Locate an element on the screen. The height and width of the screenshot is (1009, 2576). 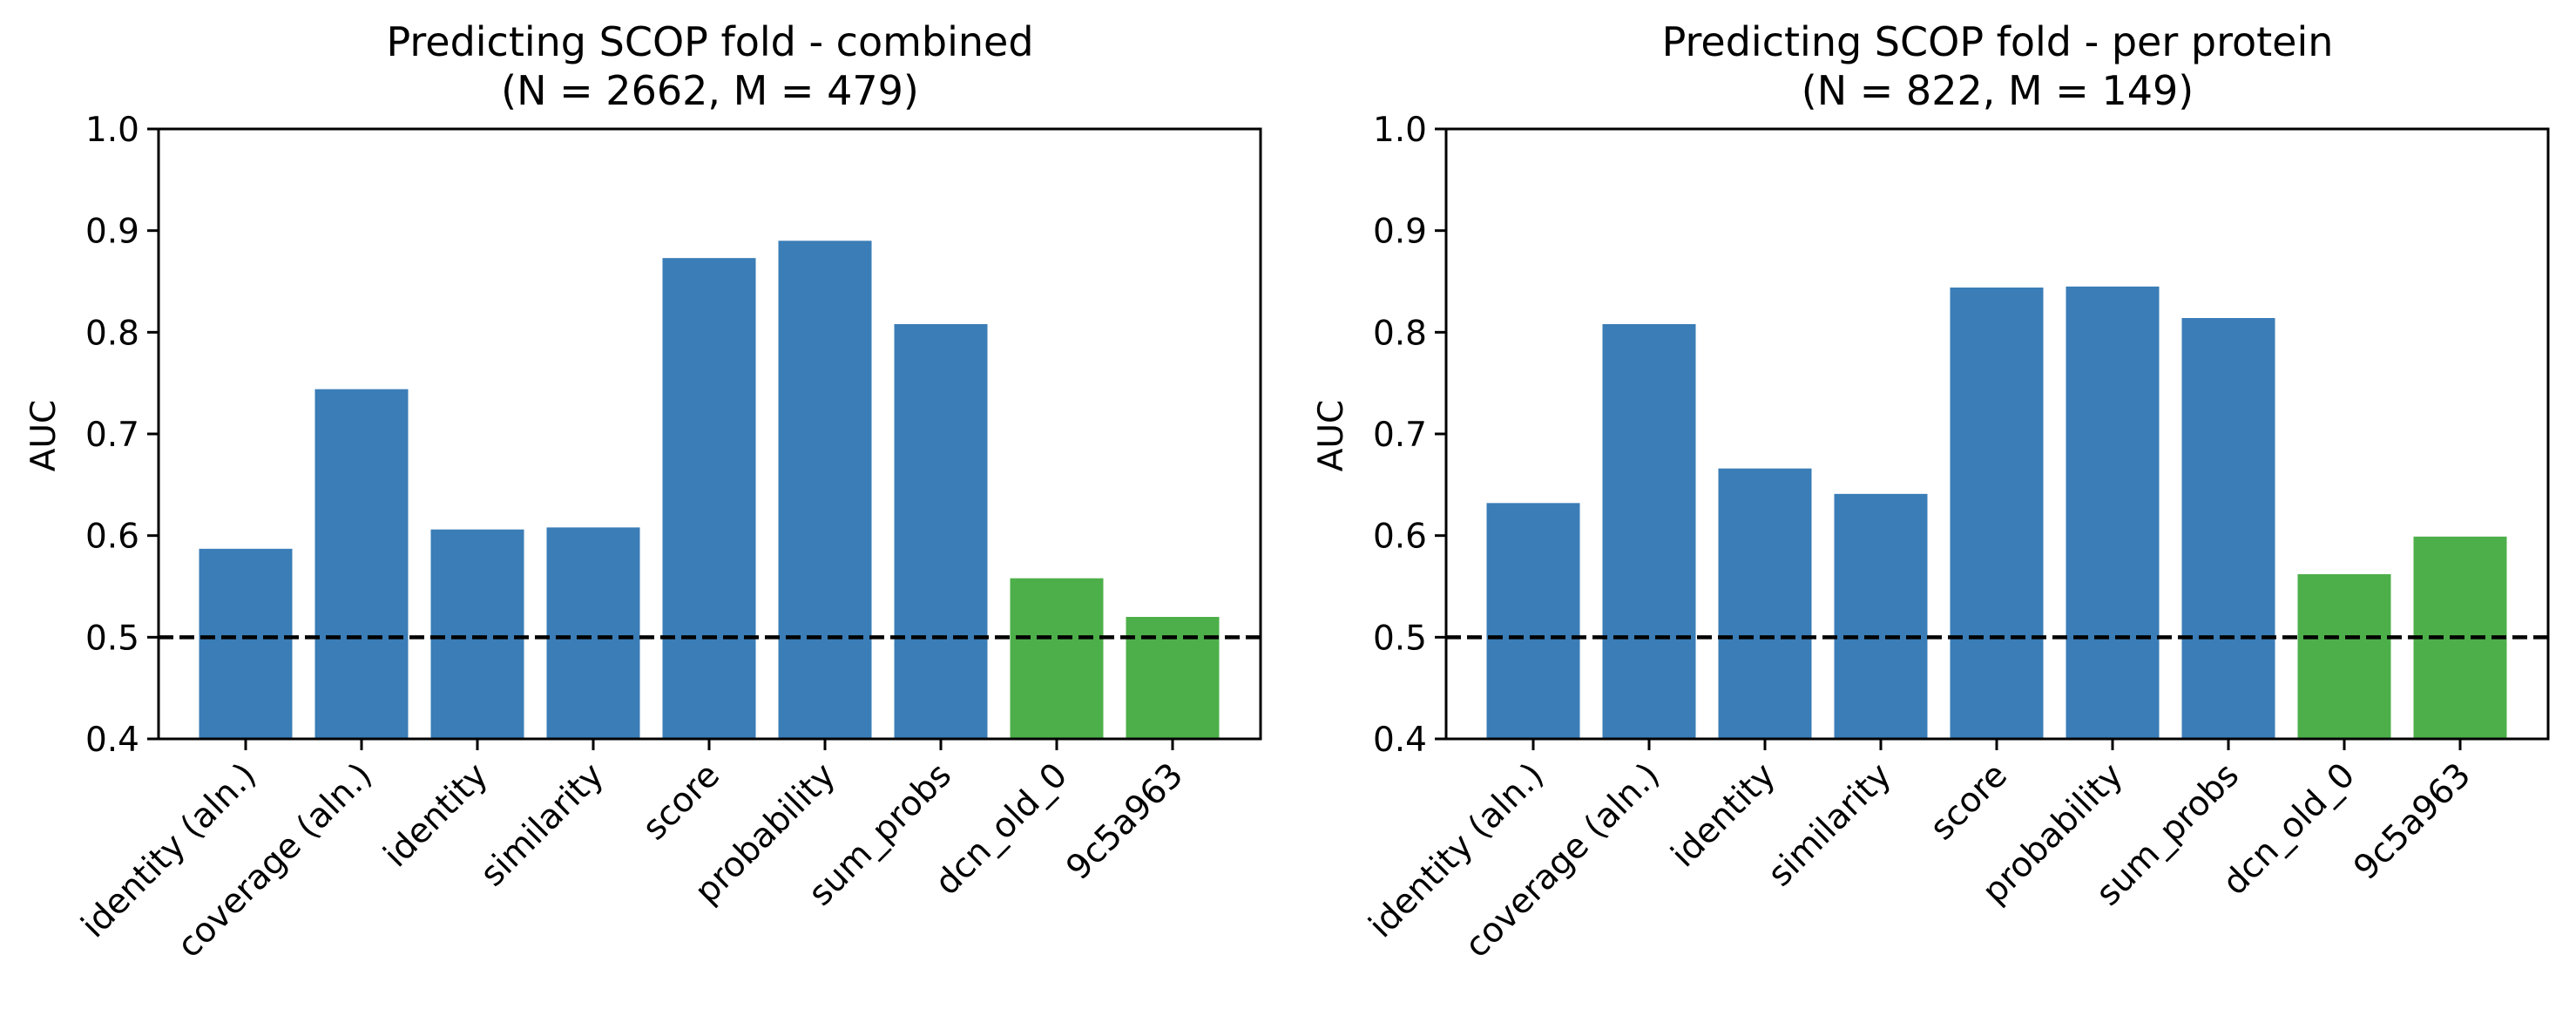
bar-9c5a963 is located at coordinates (1173, 678).